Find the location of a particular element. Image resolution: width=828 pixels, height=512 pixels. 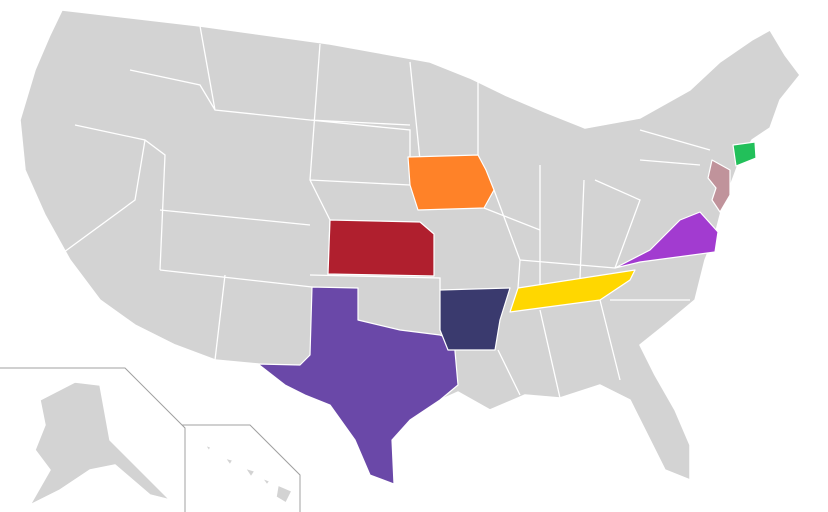

state-new-jersey is located at coordinates (719, 186).